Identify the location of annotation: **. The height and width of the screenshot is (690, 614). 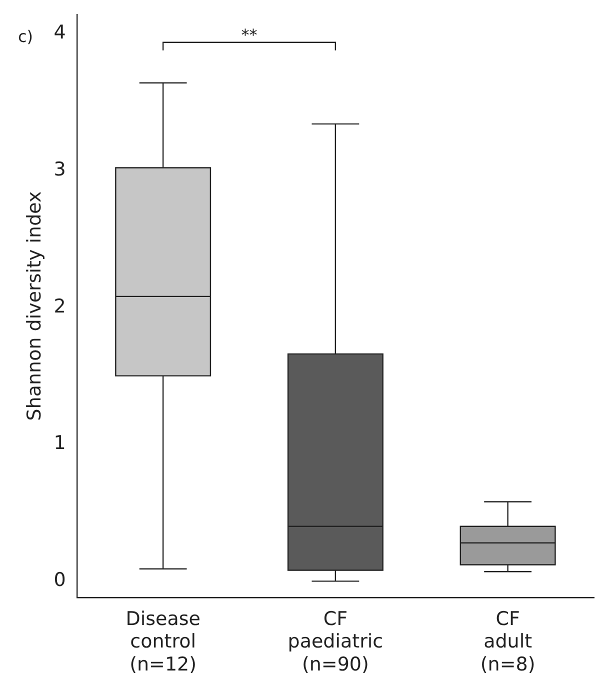
(249, 35).